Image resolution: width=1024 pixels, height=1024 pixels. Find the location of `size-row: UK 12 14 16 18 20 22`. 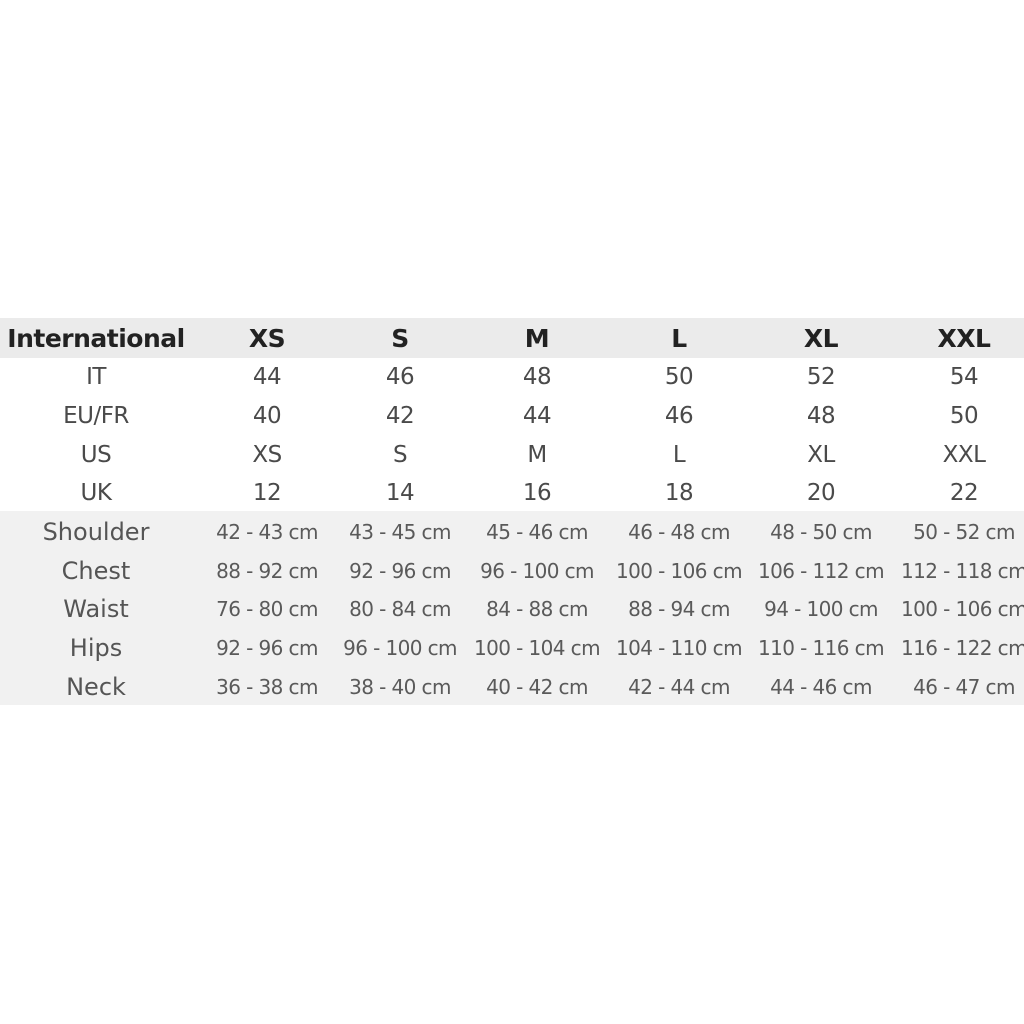

size-row: UK 12 14 16 18 20 22 is located at coordinates (512, 493).